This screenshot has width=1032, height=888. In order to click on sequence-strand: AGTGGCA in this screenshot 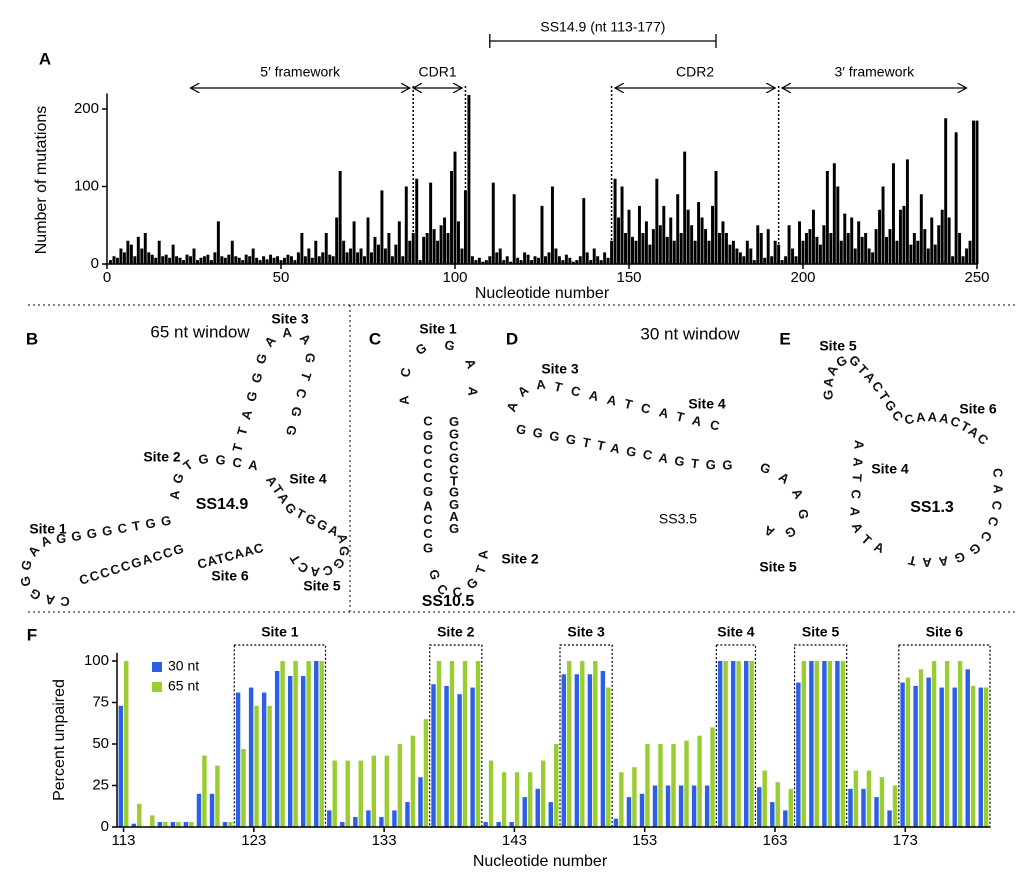, I will do `click(213, 475)`.